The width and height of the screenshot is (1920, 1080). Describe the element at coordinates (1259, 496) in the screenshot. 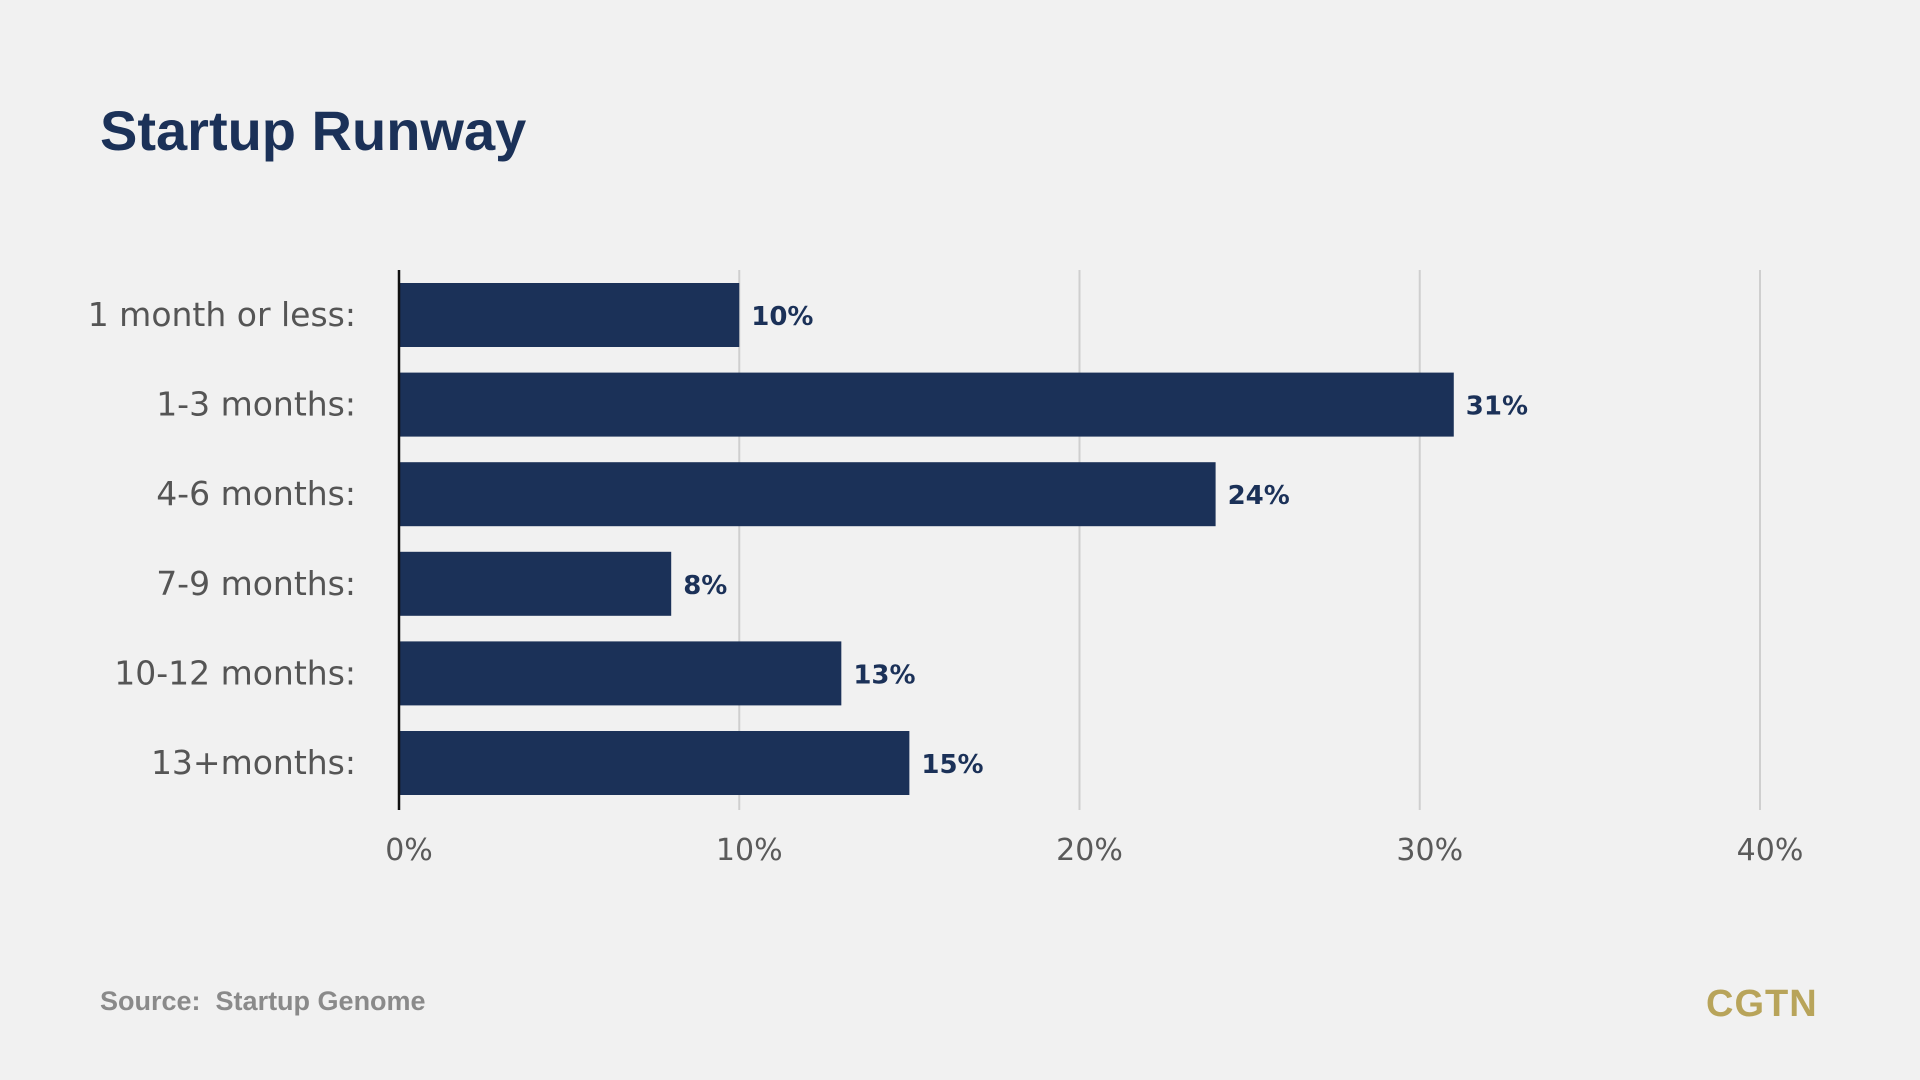

I see `value-label: 24%` at that location.